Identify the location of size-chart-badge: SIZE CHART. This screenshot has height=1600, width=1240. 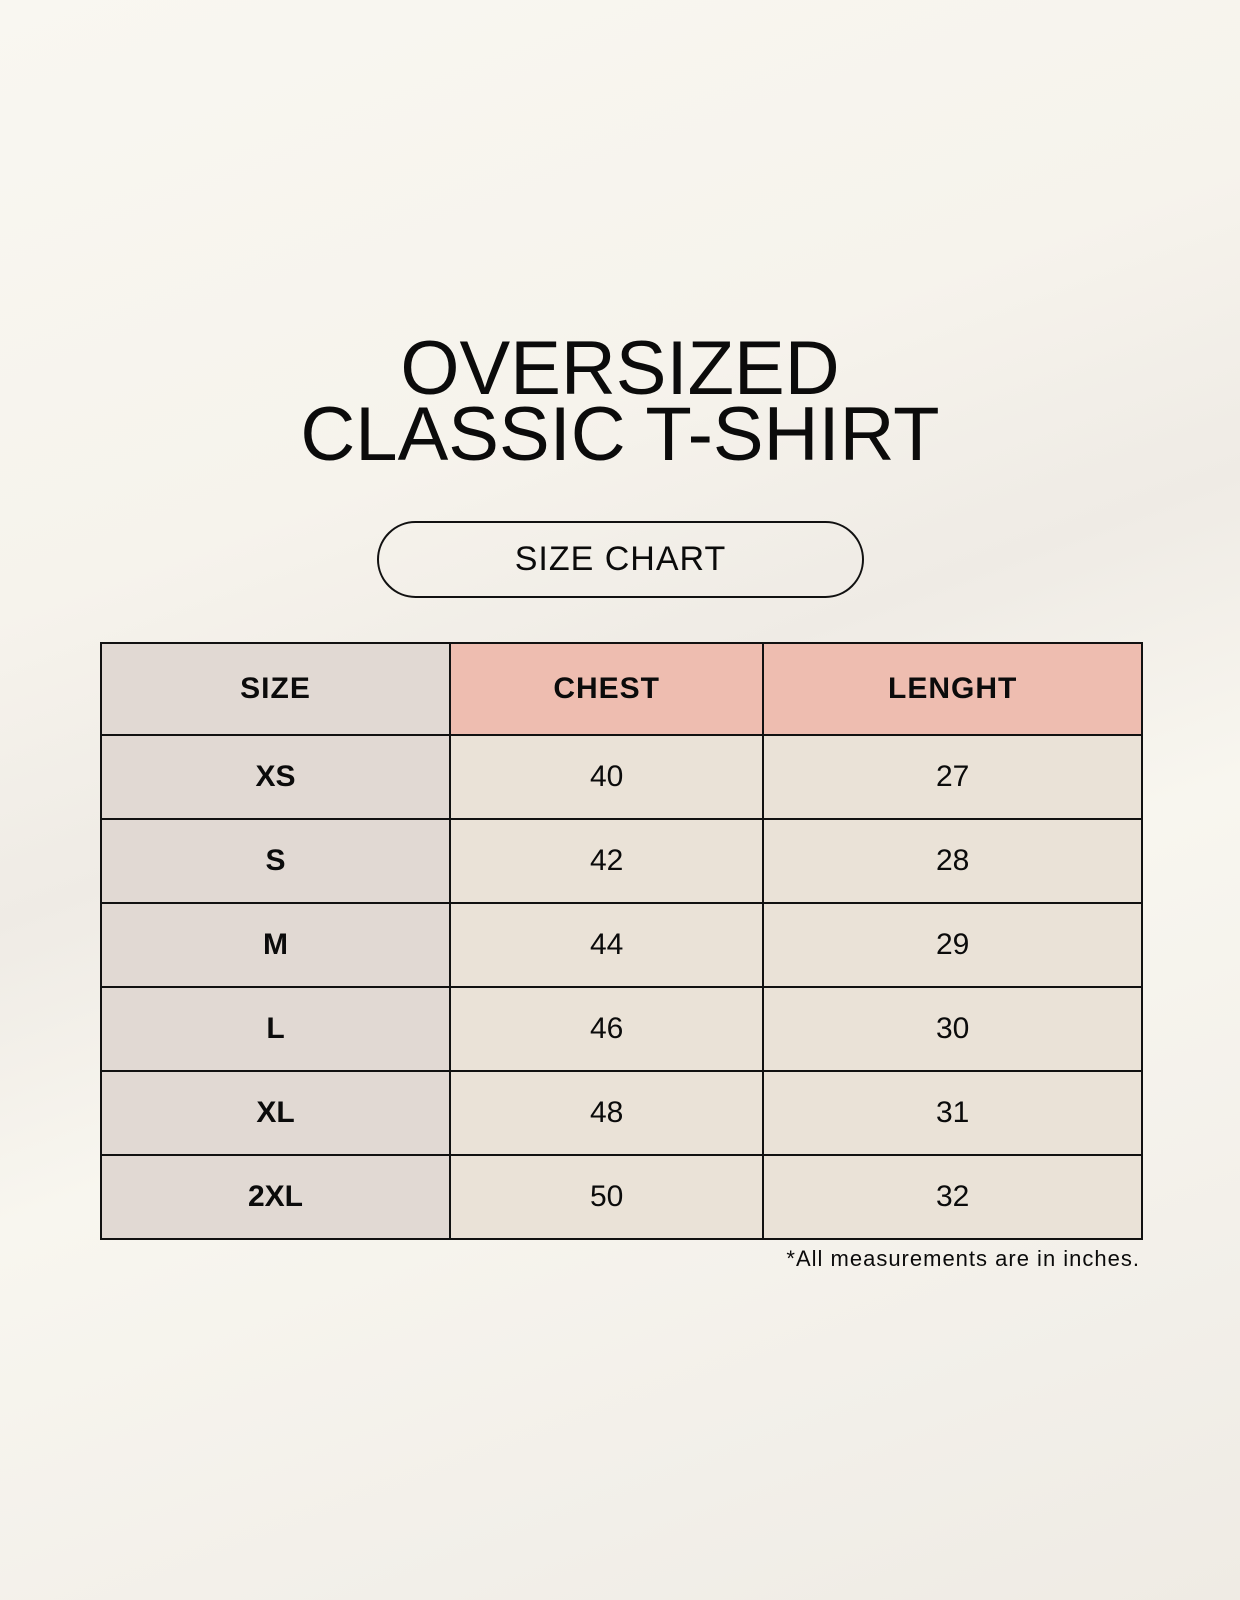
(620, 559).